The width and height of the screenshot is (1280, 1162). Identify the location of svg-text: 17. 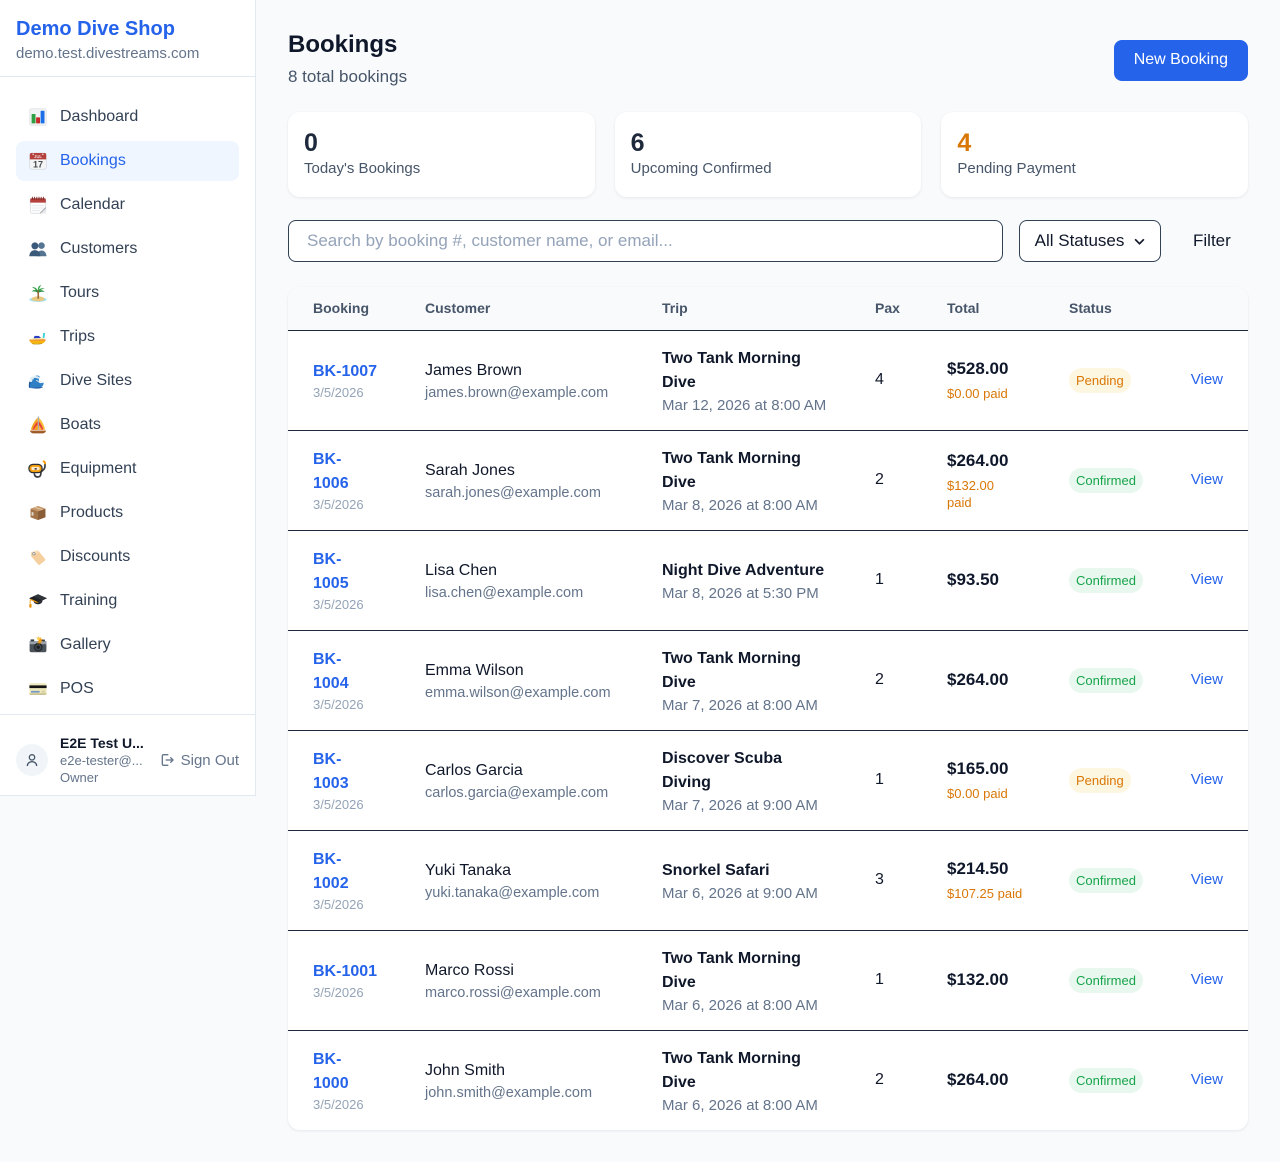
(38, 165).